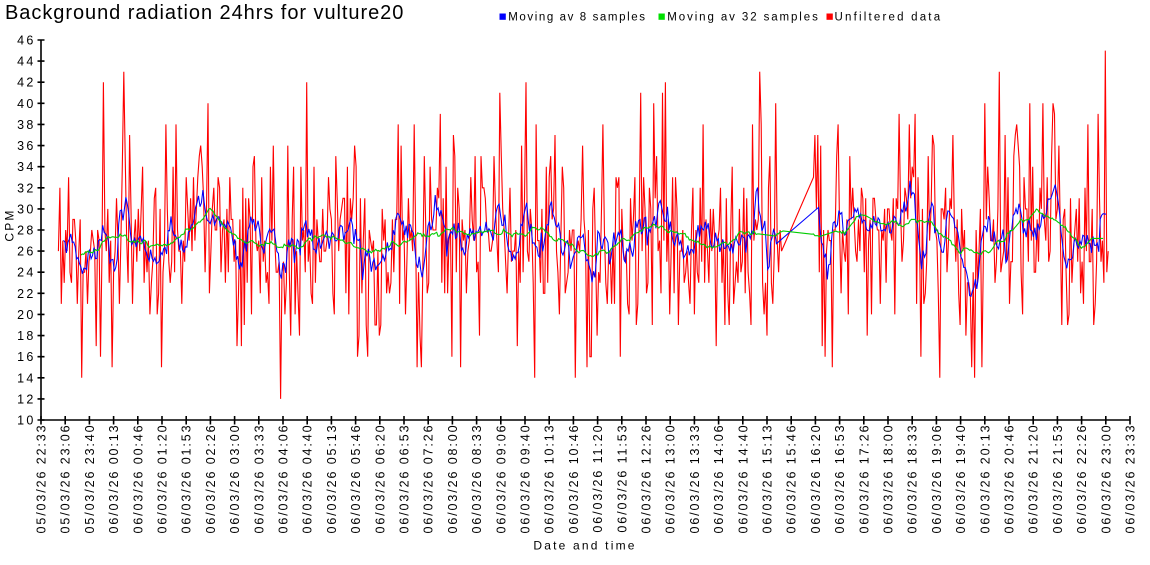 This screenshot has height=565, width=1150. Describe the element at coordinates (671, 479) in the screenshot. I see `svg-text: 06/03/26 13:00` at that location.